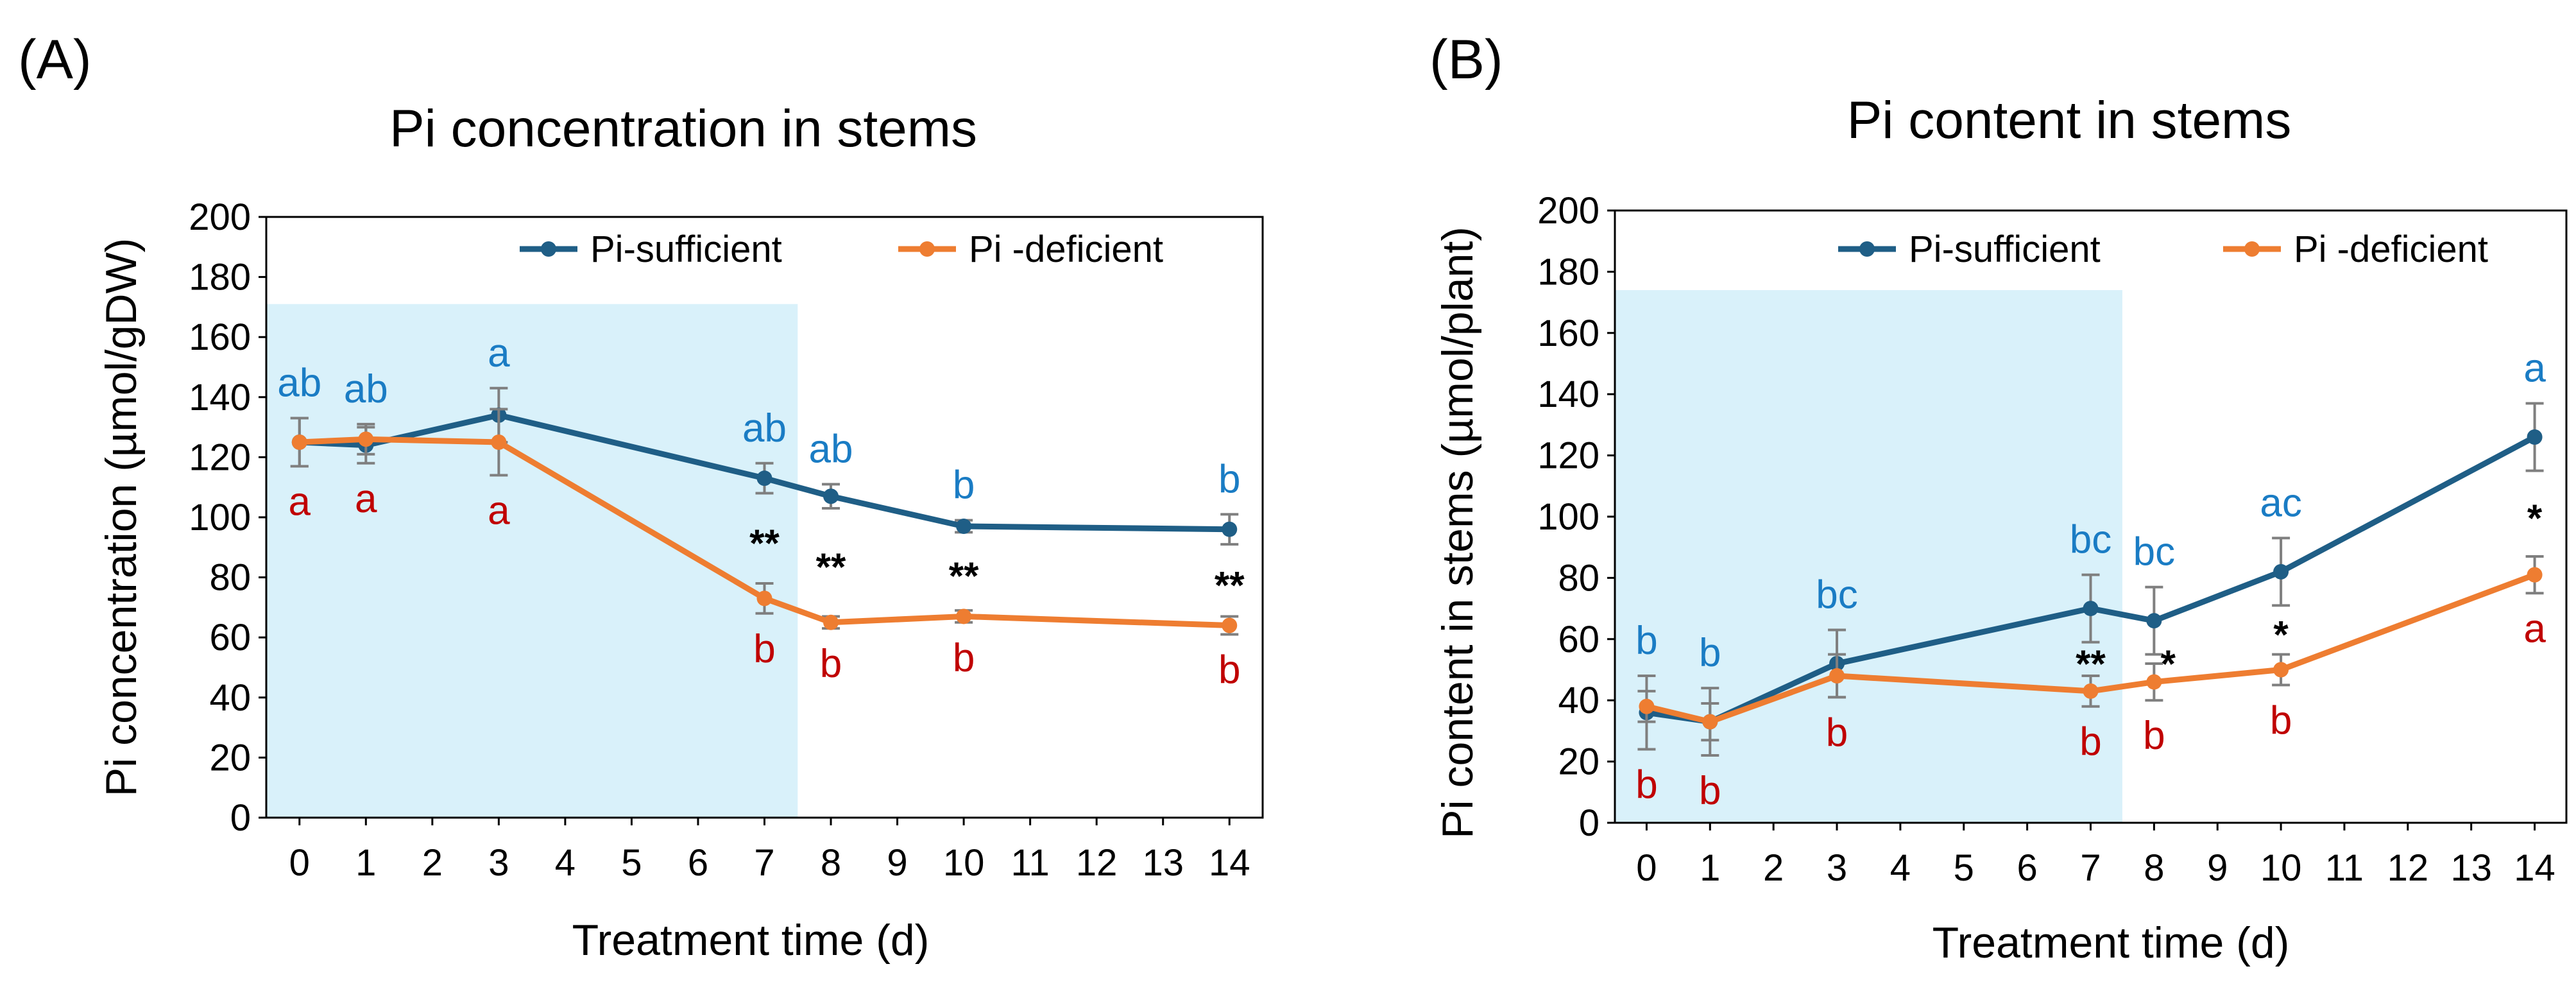 The width and height of the screenshot is (2576, 989). What do you see at coordinates (1568, 334) in the screenshot?
I see `y-tick-label: 160` at bounding box center [1568, 334].